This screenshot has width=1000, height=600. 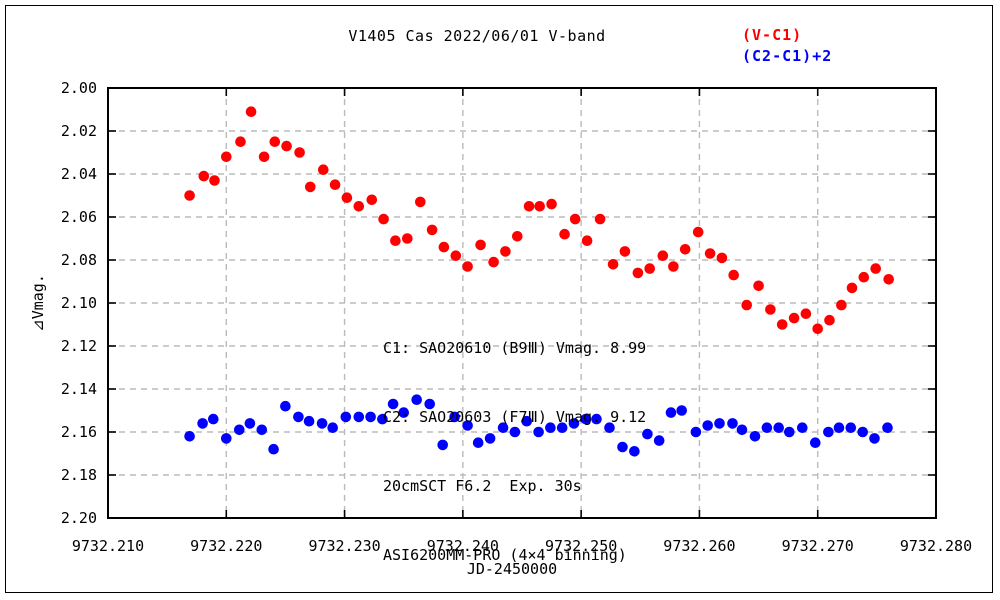 I want to click on x-tick-label: 9732.210, so click(x=108, y=546).